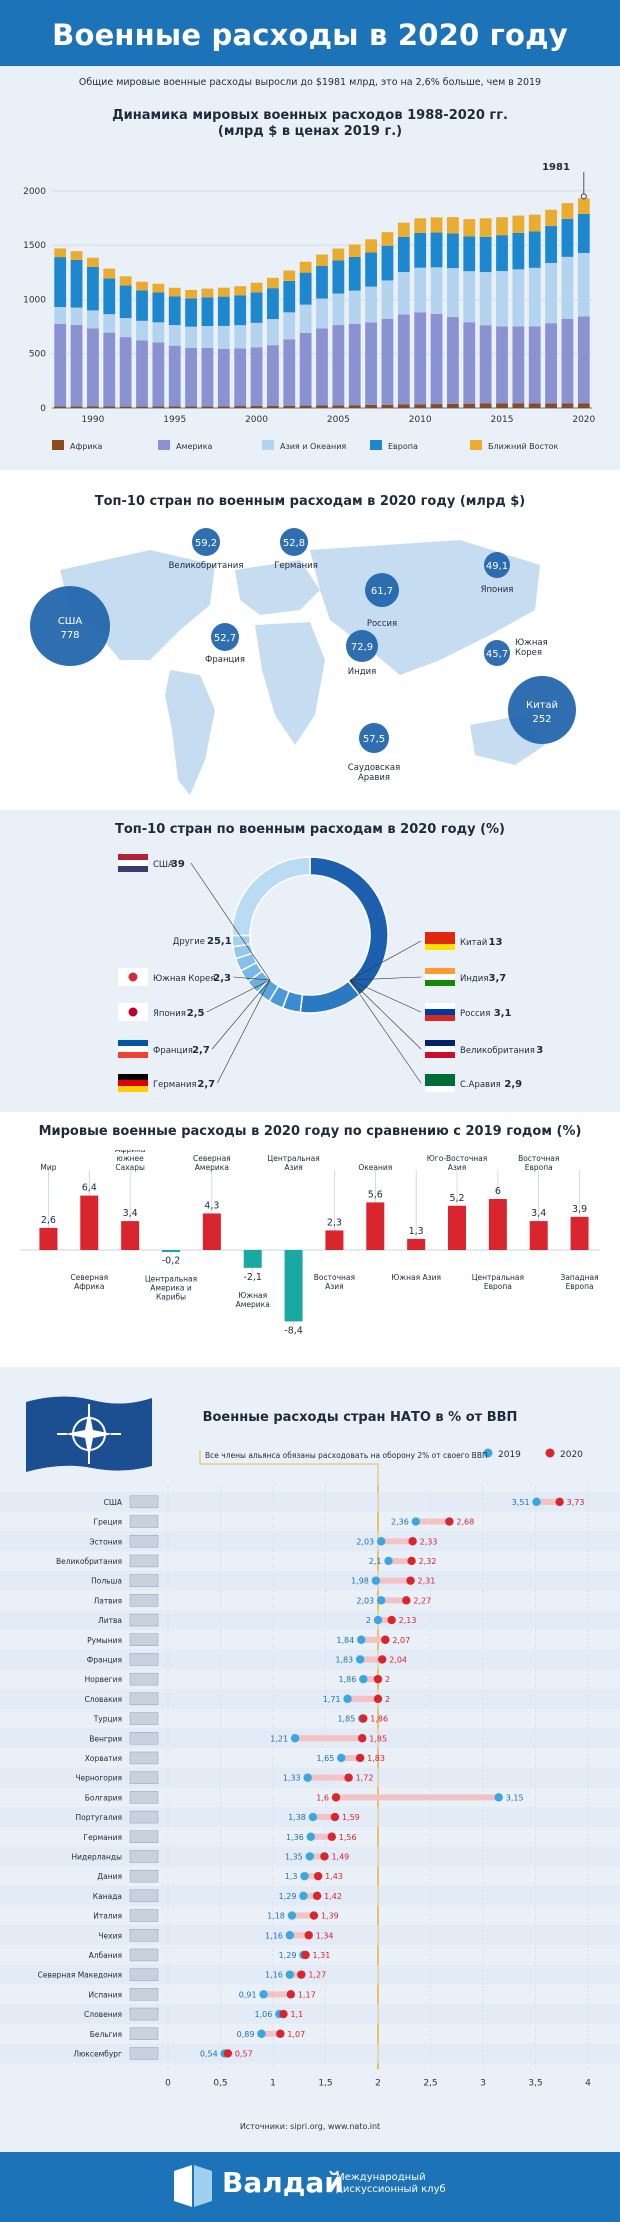 This screenshot has width=620, height=2222. I want to click on value-2019: 1,16, so click(274, 1975).